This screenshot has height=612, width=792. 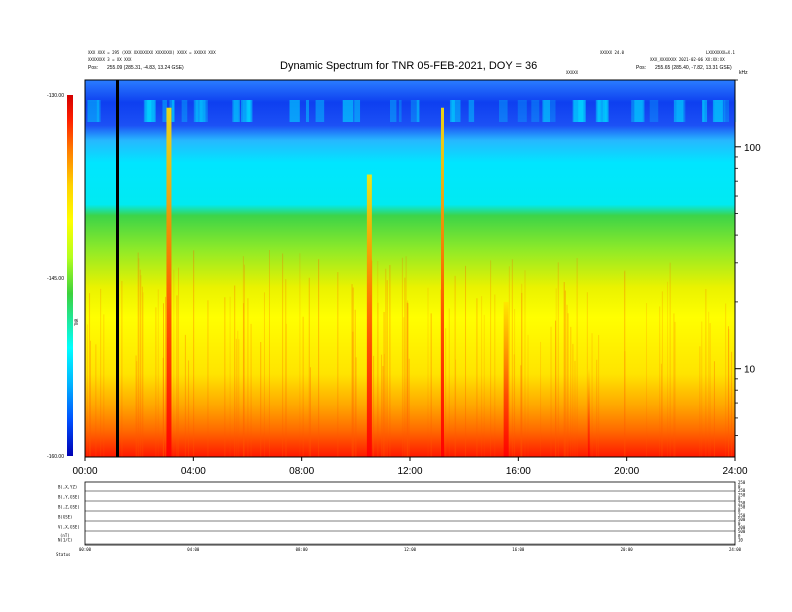 I want to click on panel-label: B(GSE), so click(x=65, y=517).